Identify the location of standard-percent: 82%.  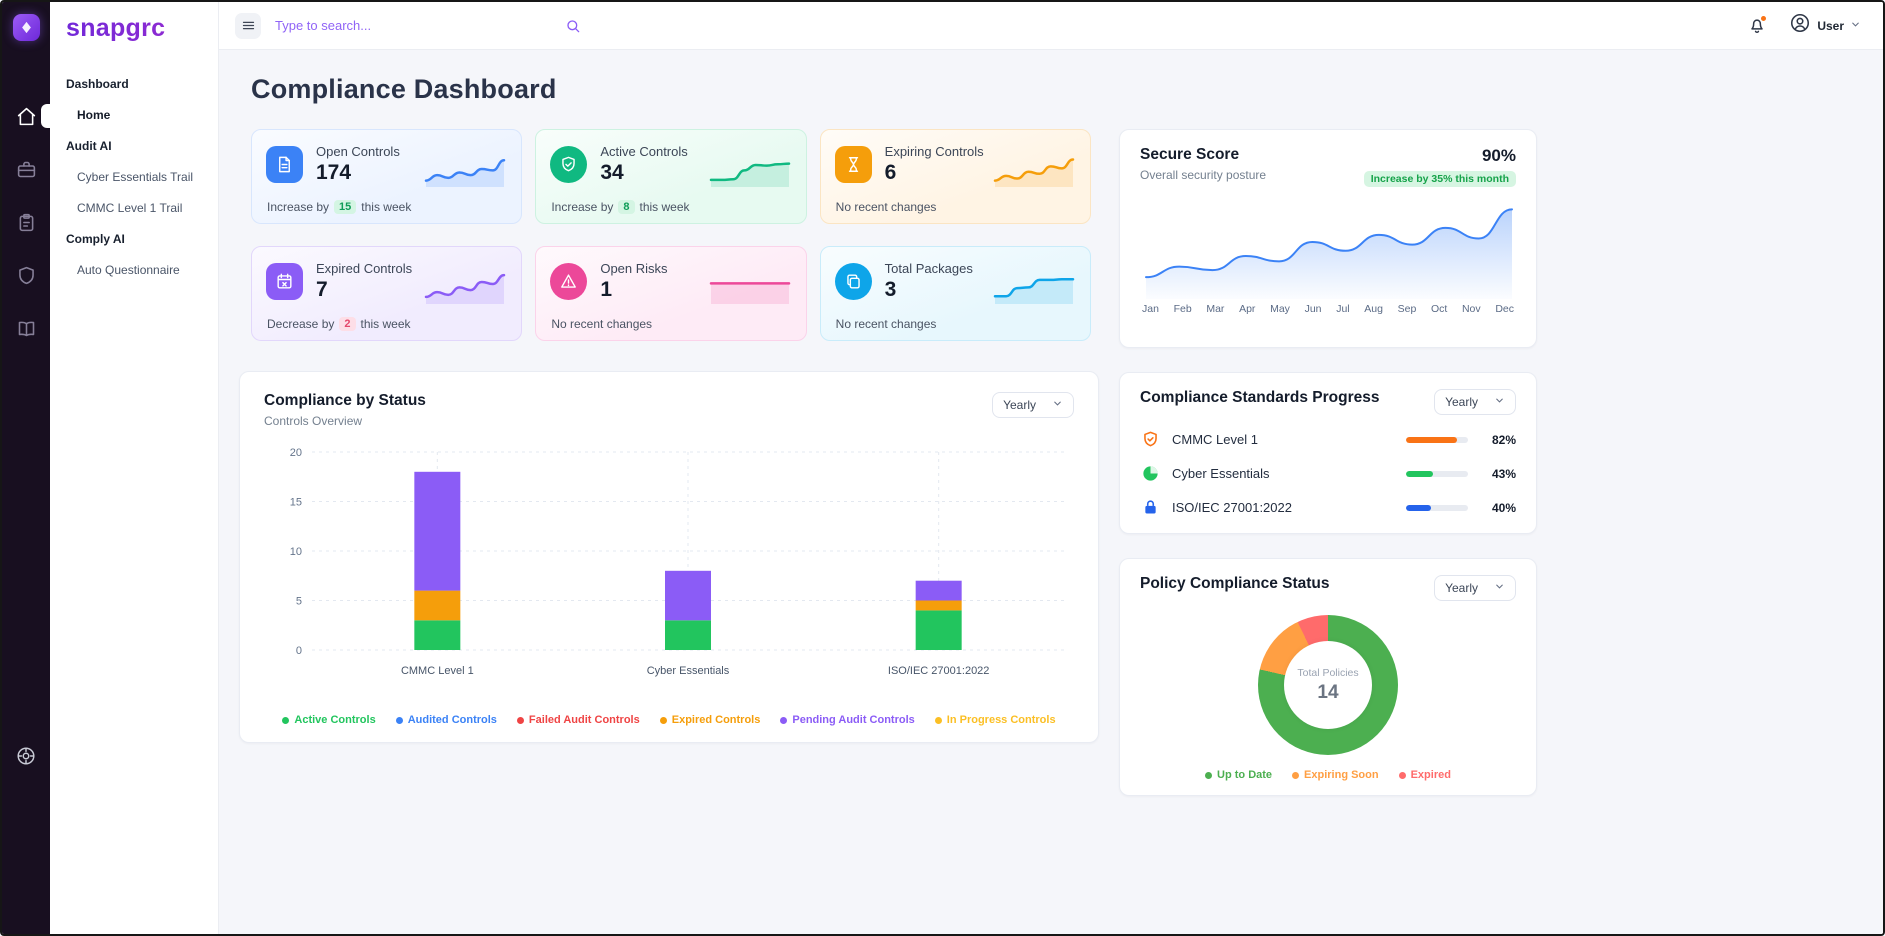
(1503, 439).